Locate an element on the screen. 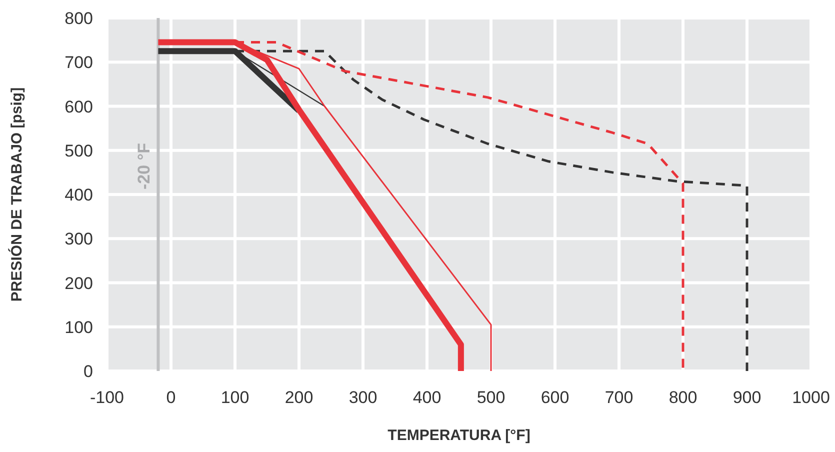 Image resolution: width=835 pixels, height=452 pixels. x-tick-label: 800 is located at coordinates (683, 398).